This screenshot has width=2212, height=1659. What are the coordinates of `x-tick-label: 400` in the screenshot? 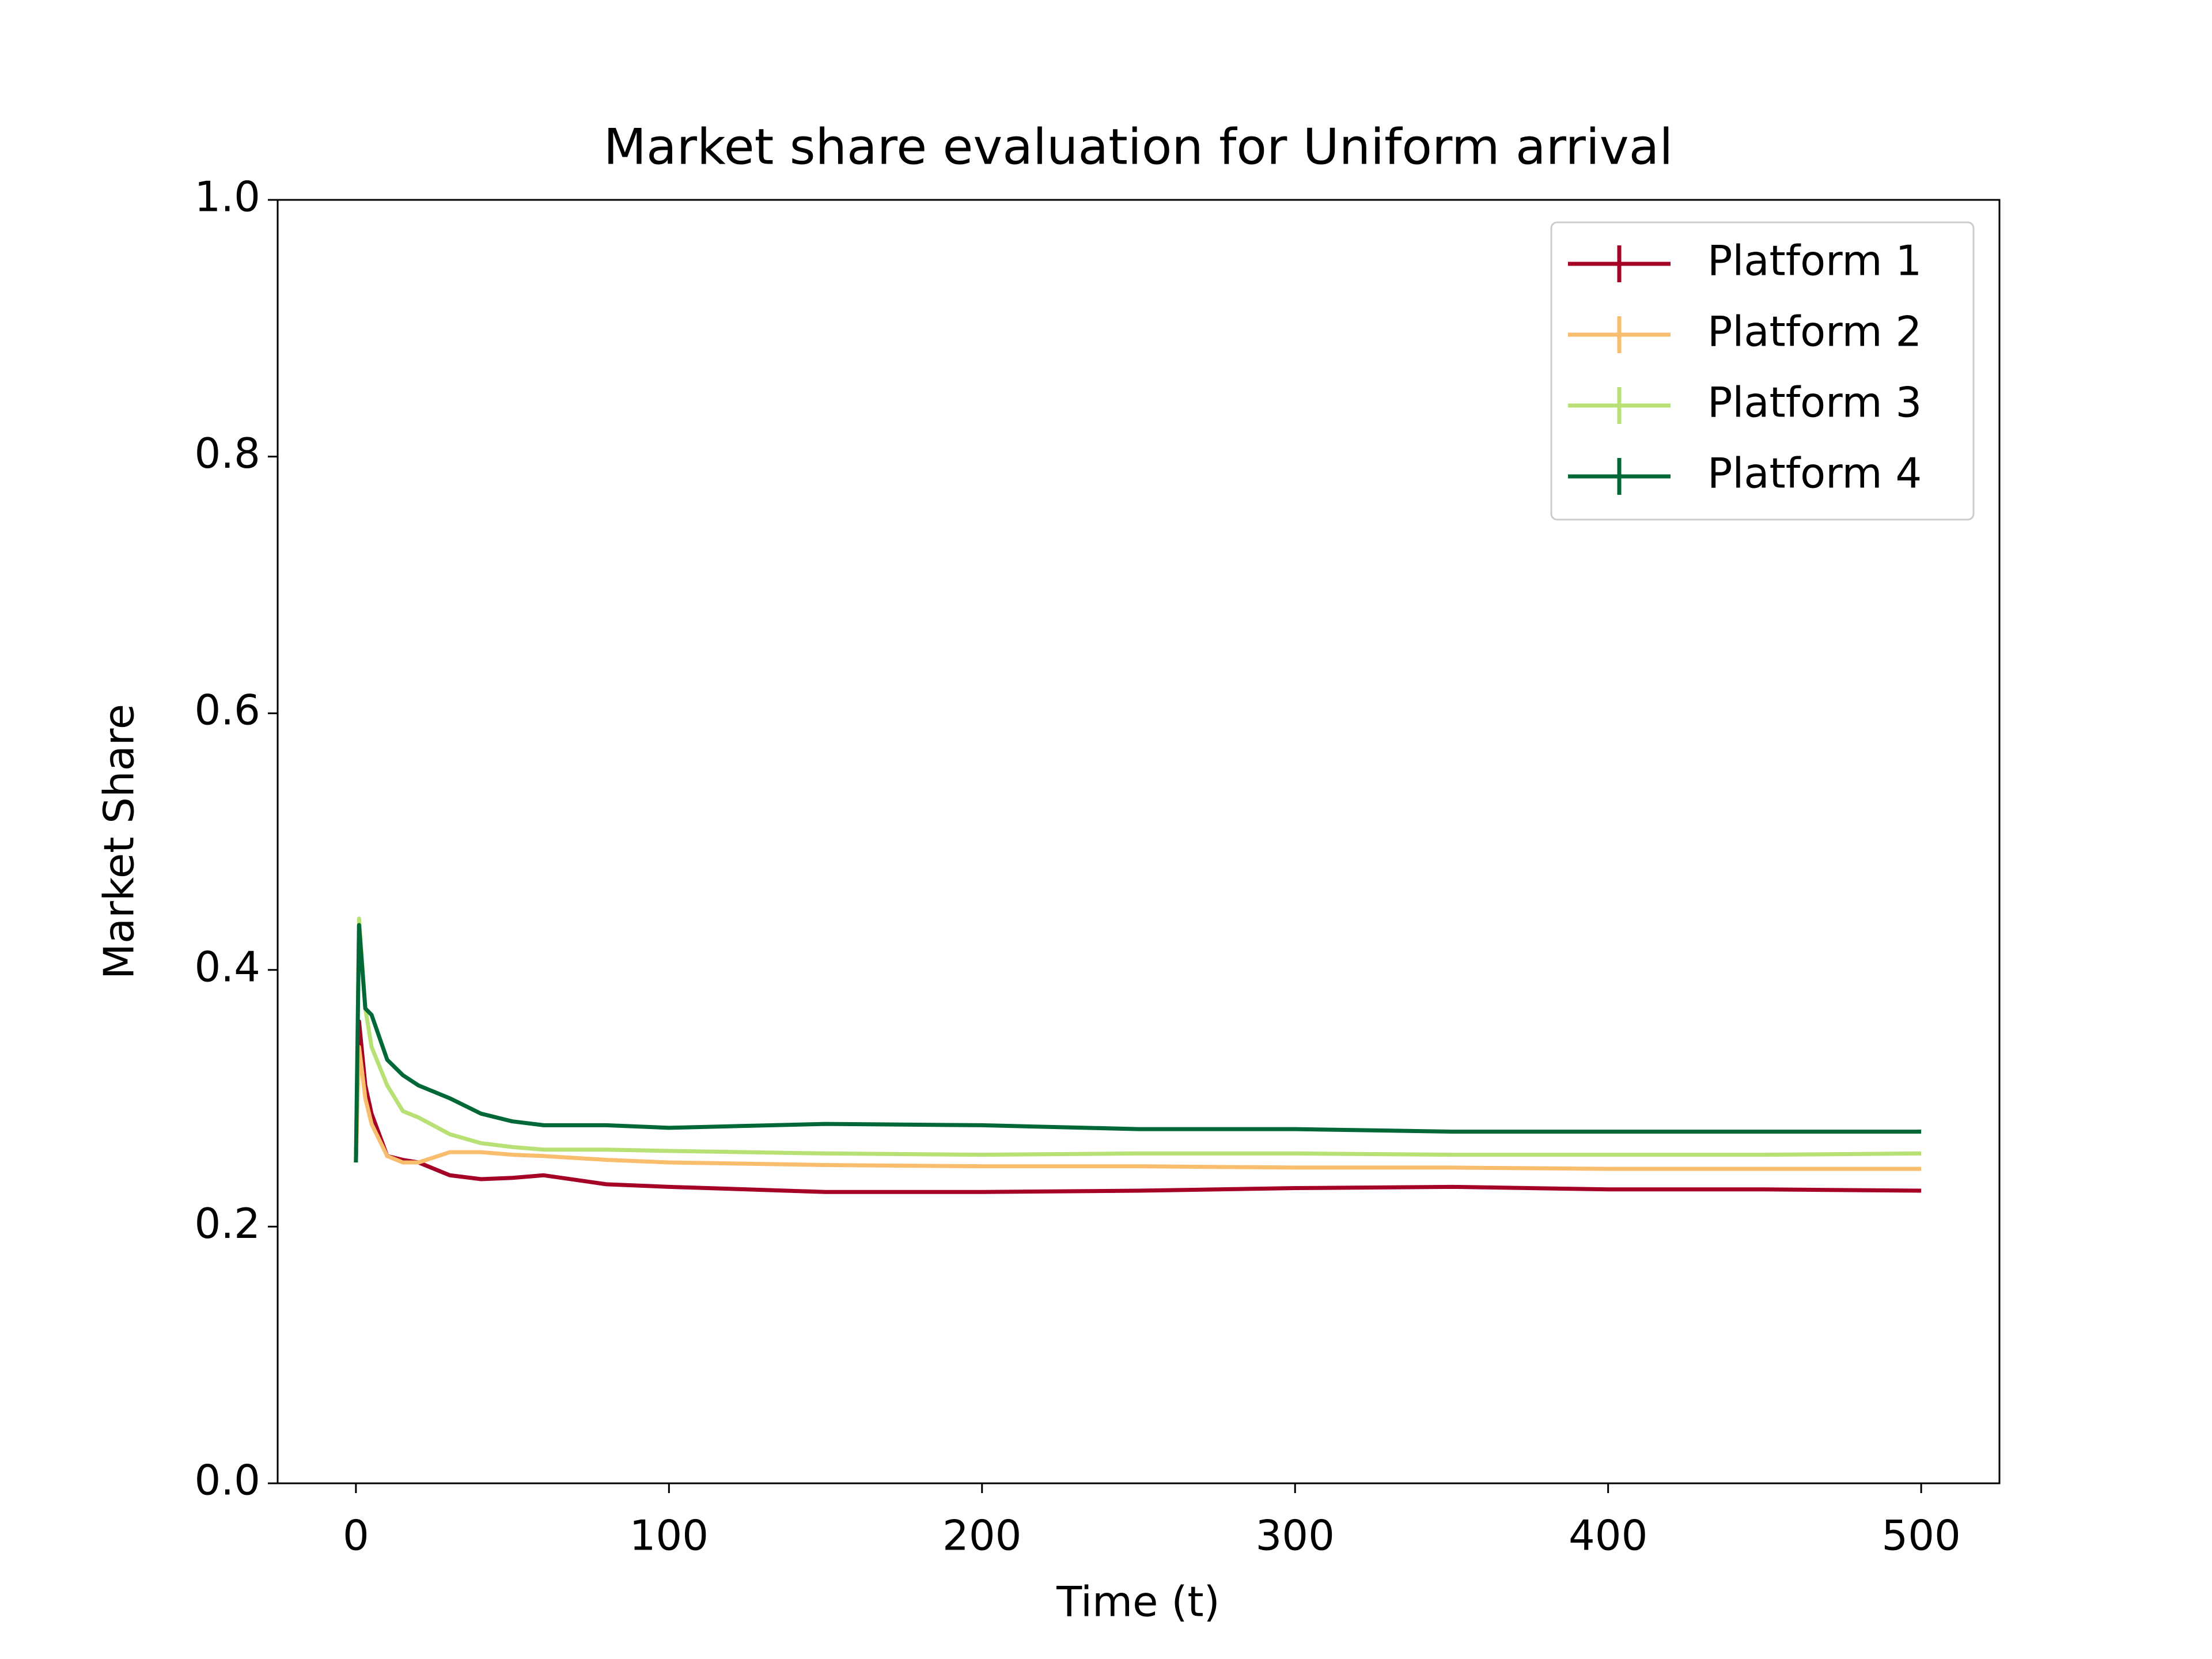 It's located at (1608, 1536).